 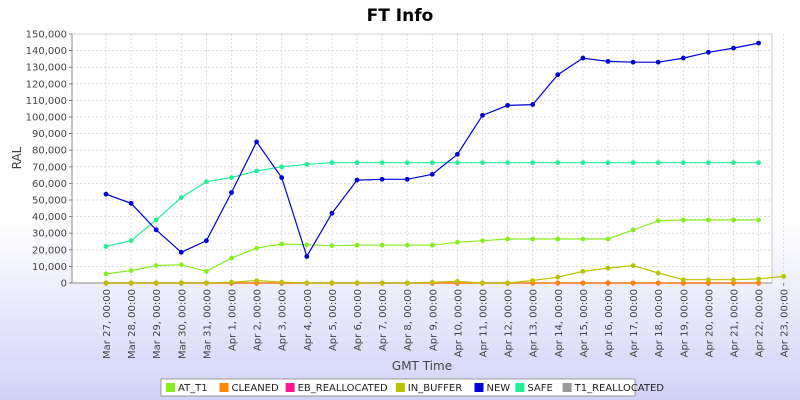 I want to click on x-tick-label: Apr 15, 00:00, so click(x=584, y=323).